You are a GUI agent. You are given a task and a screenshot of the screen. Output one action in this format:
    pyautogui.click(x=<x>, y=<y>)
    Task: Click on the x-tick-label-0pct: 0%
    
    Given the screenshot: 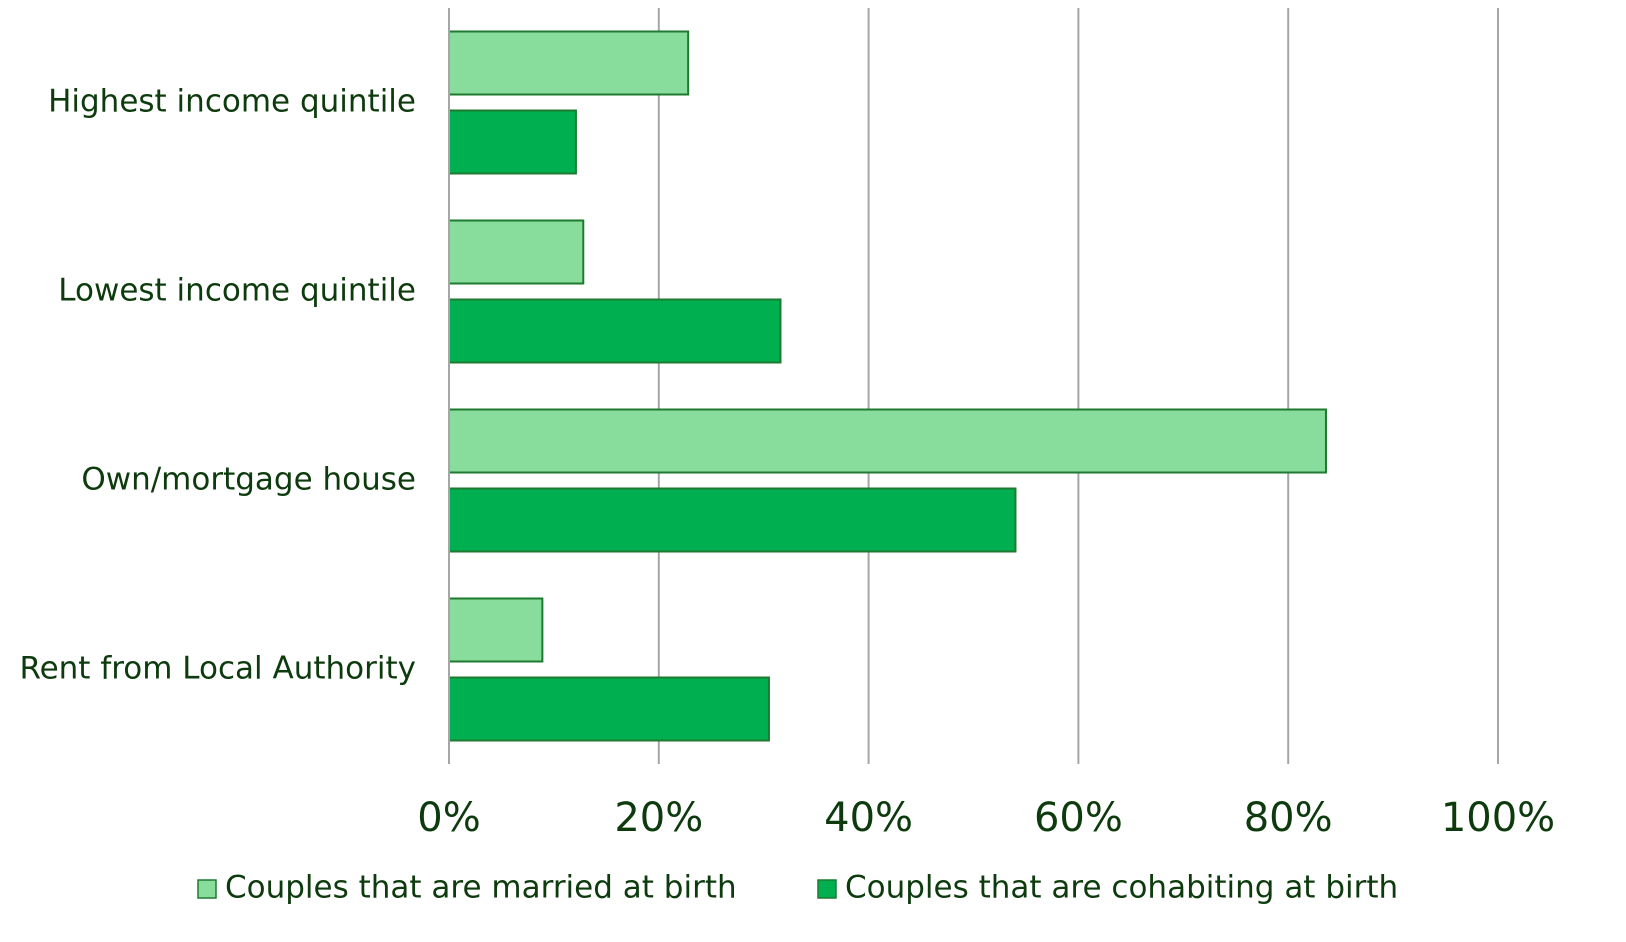 What is the action you would take?
    pyautogui.click(x=448, y=818)
    